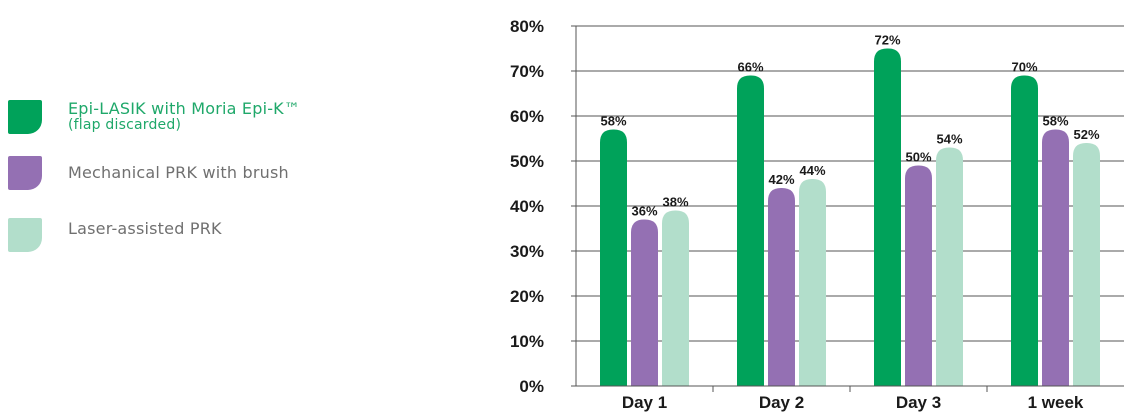  I want to click on data-label: 42%, so click(781, 179).